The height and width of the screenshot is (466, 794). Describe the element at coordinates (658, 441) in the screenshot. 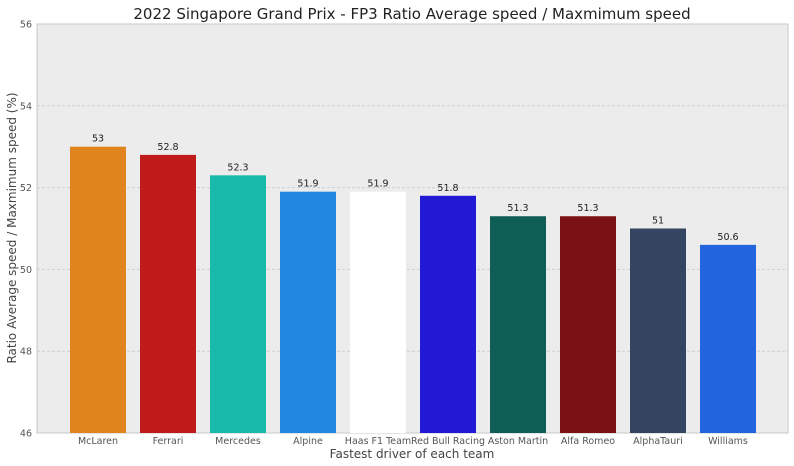

I see `x-tick-label: AlphaTauri` at that location.